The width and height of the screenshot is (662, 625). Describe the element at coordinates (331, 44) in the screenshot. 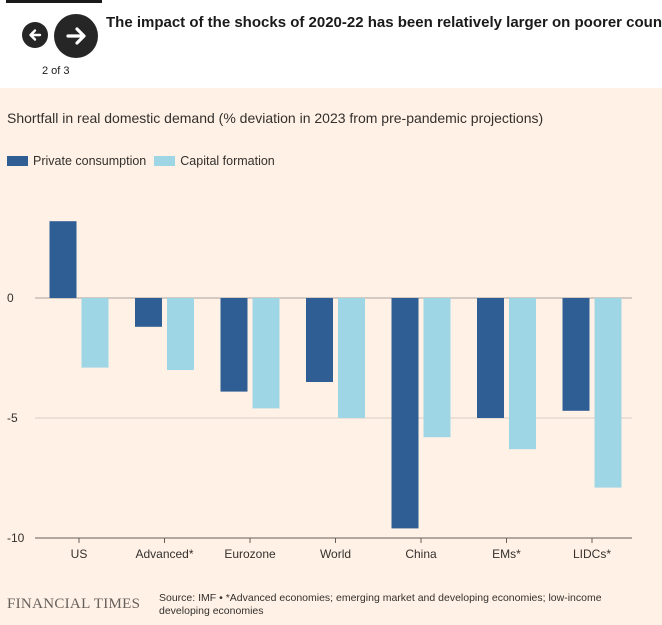

I see `top-bar` at that location.